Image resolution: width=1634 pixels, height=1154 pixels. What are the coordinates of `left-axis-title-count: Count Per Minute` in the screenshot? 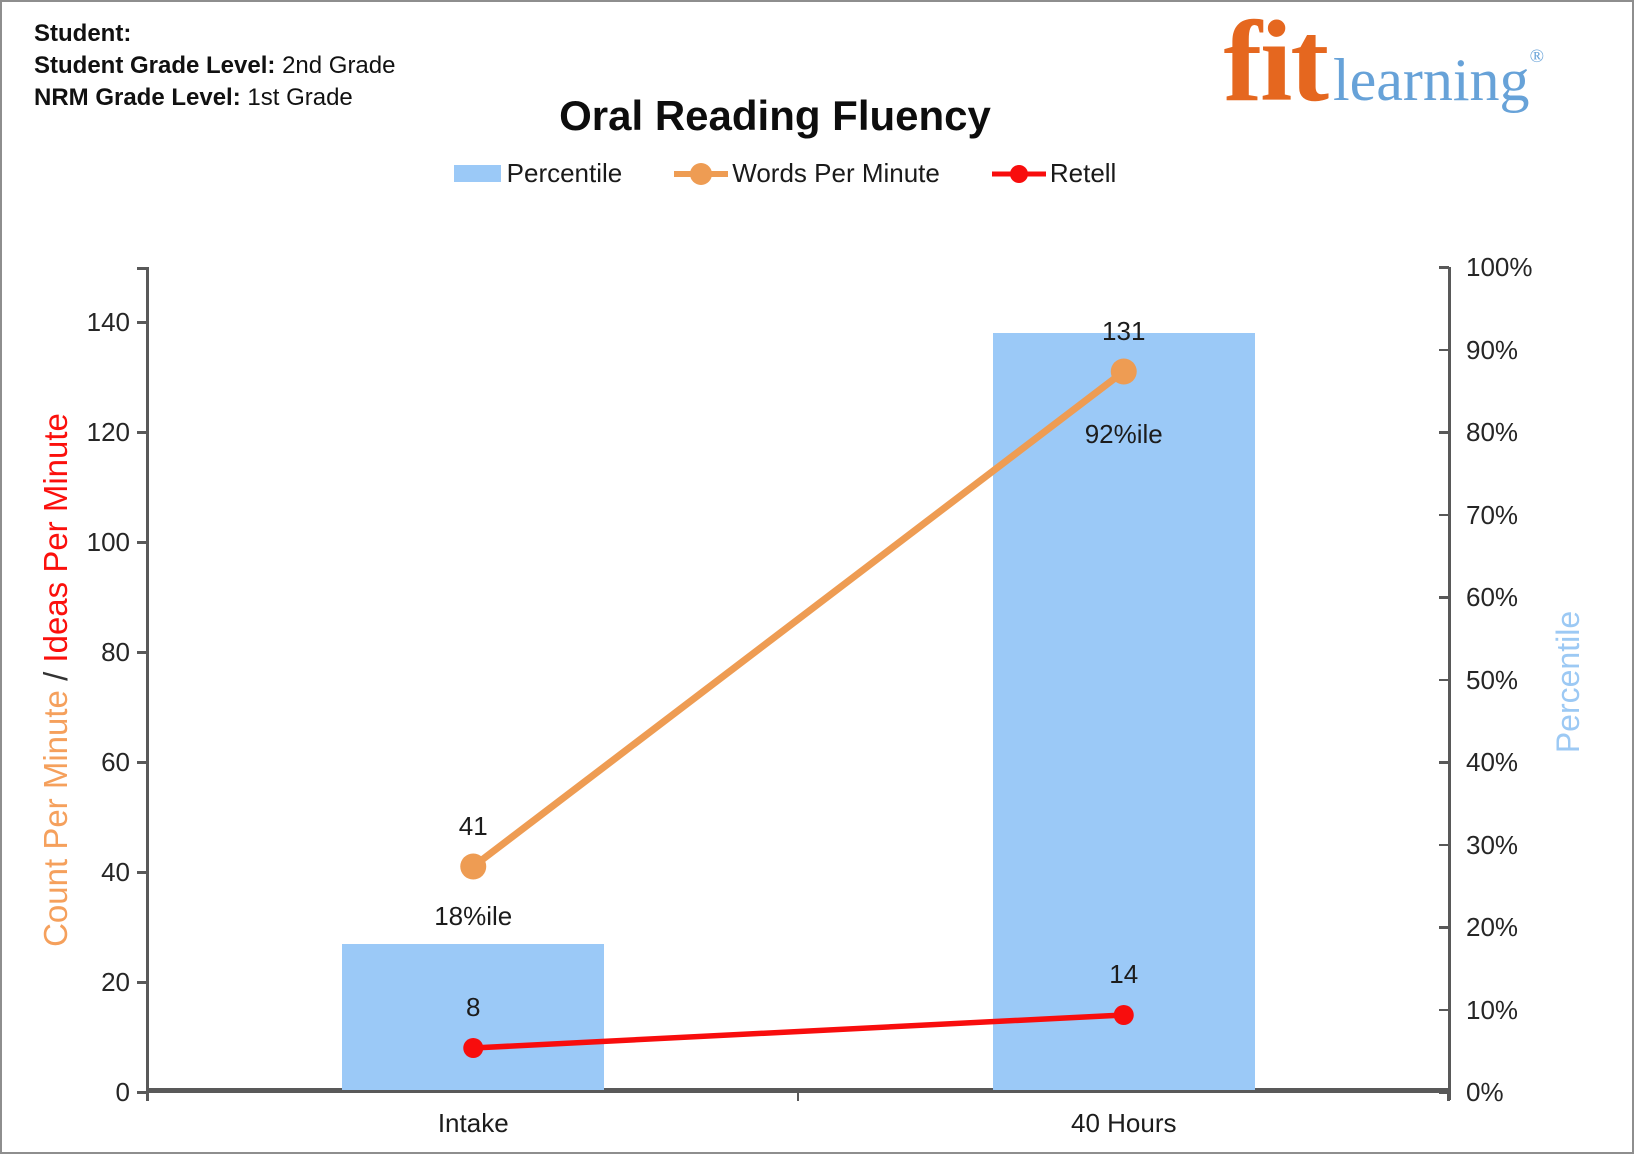 It's located at (55, 818).